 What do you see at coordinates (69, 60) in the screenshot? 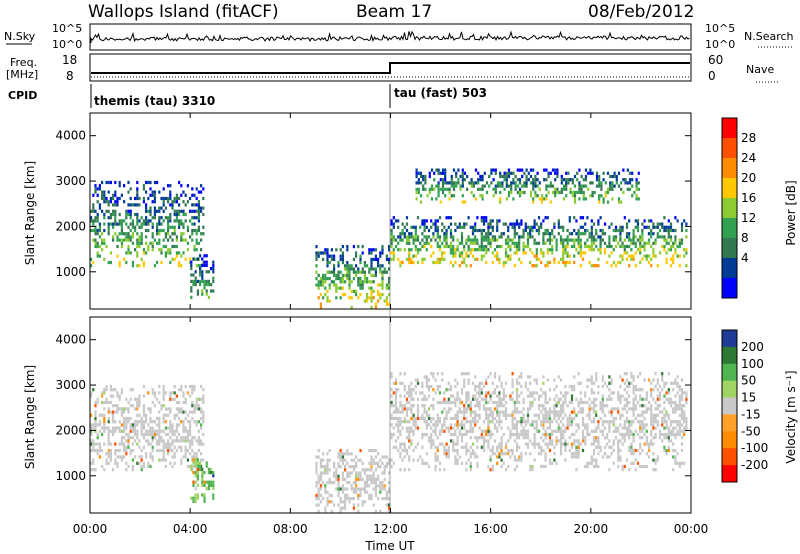
I see `freq-tick-top: 18` at bounding box center [69, 60].